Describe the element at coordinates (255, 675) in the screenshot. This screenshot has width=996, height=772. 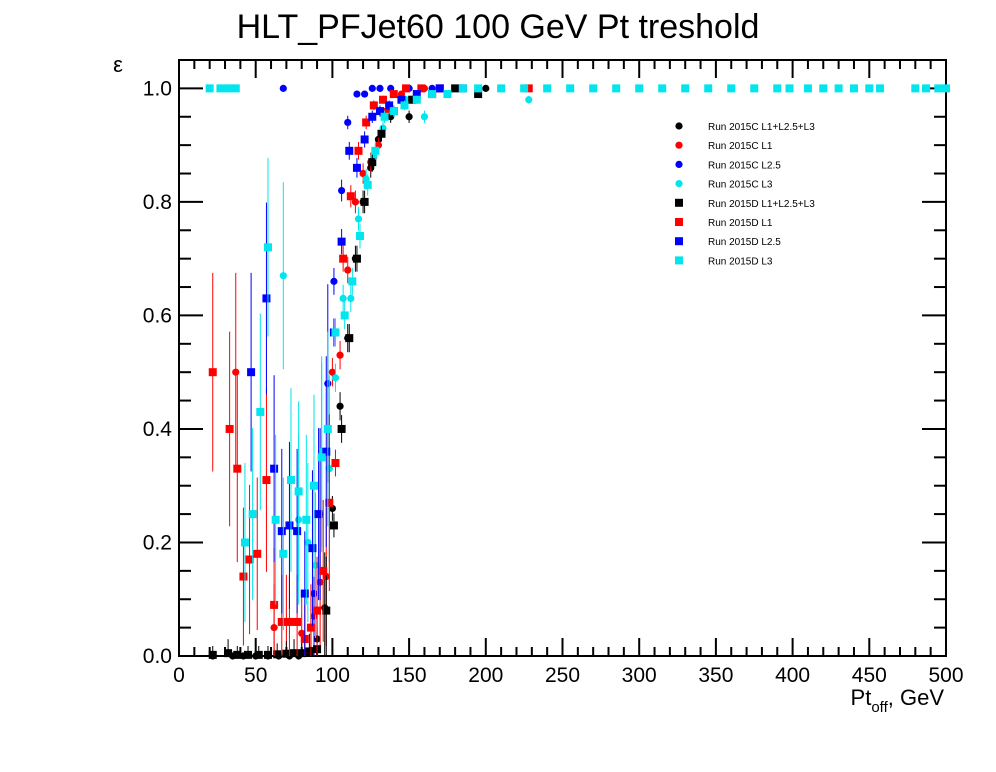
I see `x-tick-label: 50` at that location.